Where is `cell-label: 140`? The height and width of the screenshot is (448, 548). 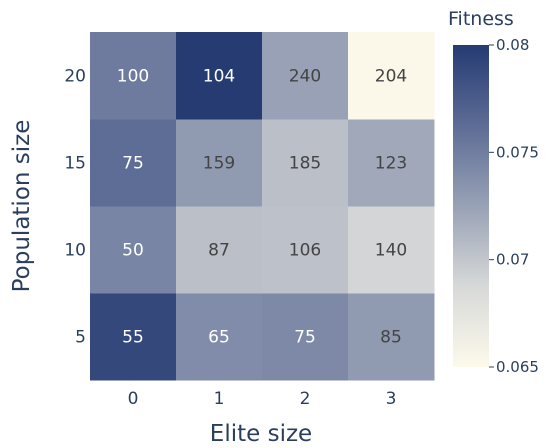 cell-label: 140 is located at coordinates (391, 251).